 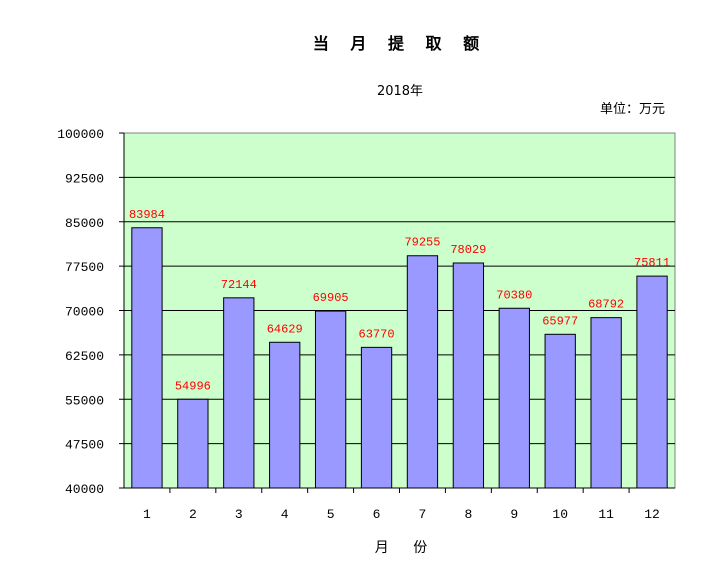 I want to click on x-tick-label: 9, so click(x=514, y=514).